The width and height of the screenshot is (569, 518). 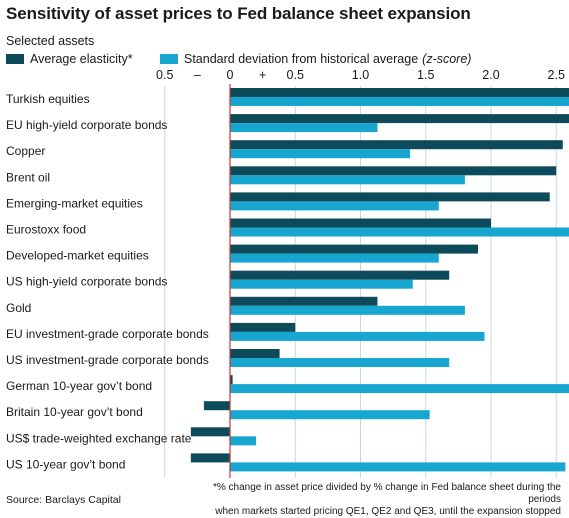 What do you see at coordinates (230, 75) in the screenshot?
I see `x-tick-label: 0` at bounding box center [230, 75].